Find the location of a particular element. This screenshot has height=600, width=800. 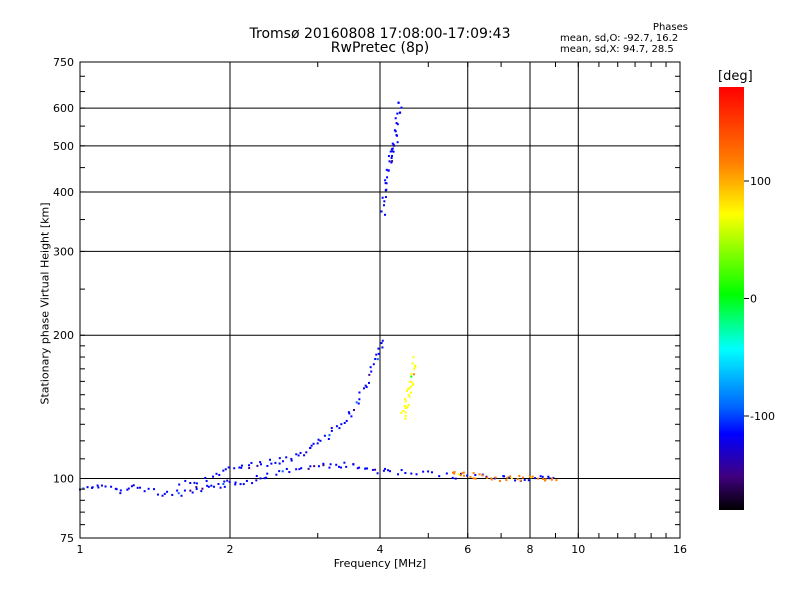

colorbar is located at coordinates (731, 298).